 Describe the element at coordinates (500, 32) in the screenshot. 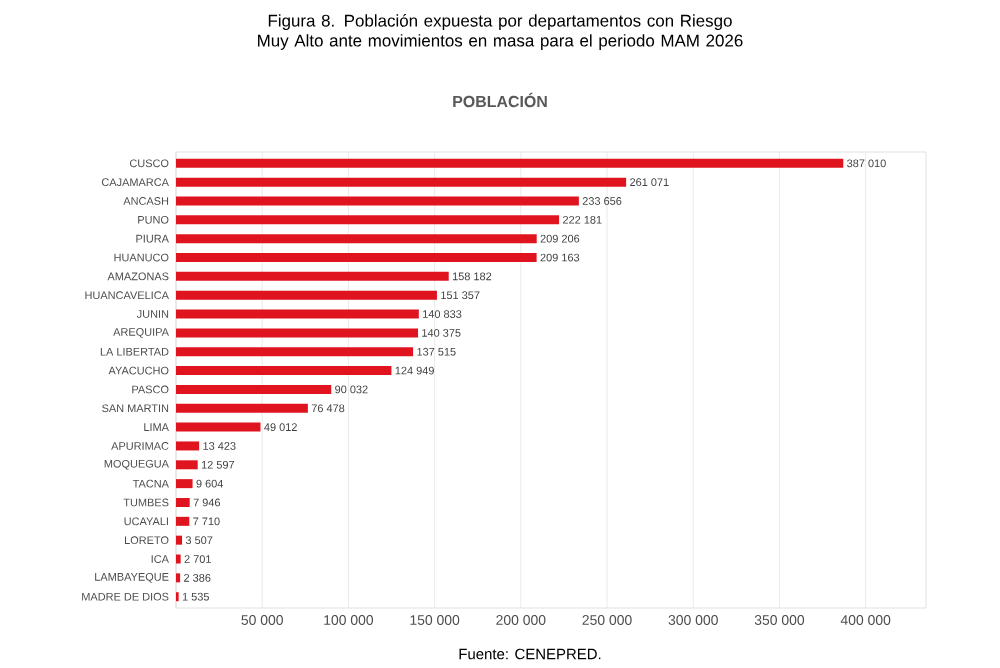

I see `chart-title: Figura 8. Población expuesta por departamentos con Riesgo Muy Alto ante movimientos en masa para el periodo MAM 2026` at that location.